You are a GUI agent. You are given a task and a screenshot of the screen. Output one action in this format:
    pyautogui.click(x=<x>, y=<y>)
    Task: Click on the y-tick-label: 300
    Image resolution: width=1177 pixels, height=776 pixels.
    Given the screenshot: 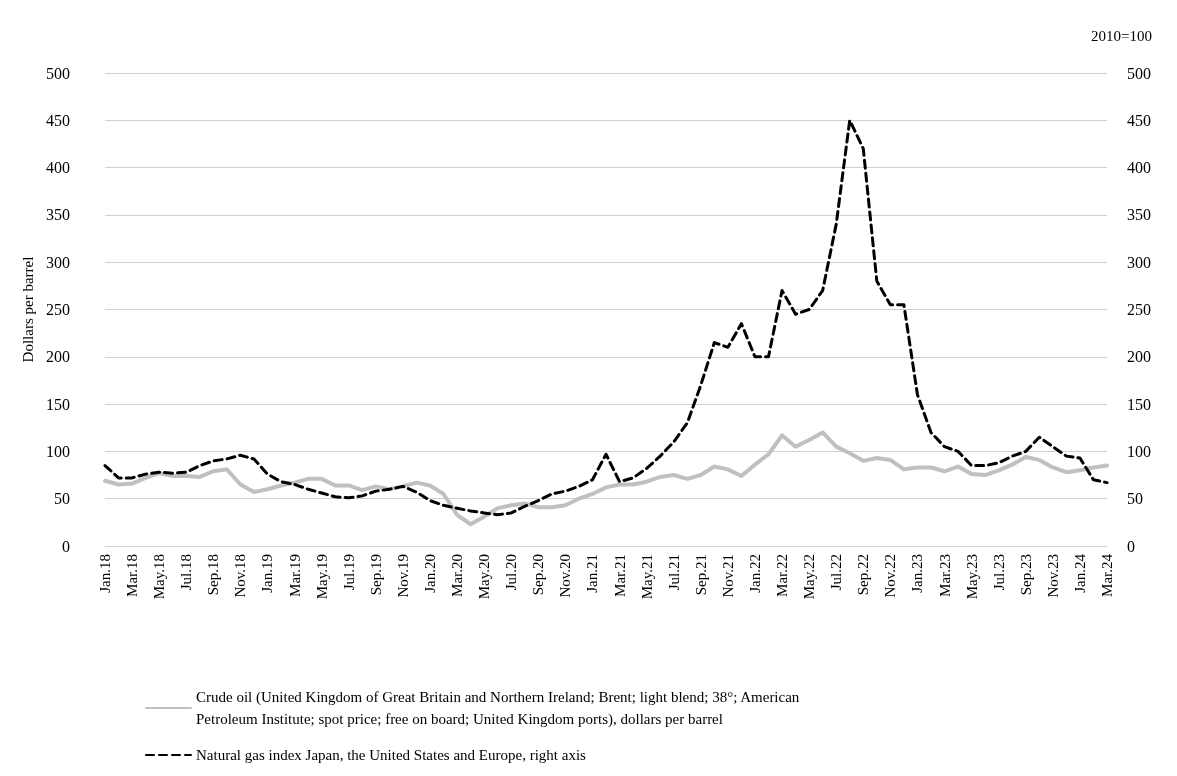 What is the action you would take?
    pyautogui.click(x=58, y=262)
    